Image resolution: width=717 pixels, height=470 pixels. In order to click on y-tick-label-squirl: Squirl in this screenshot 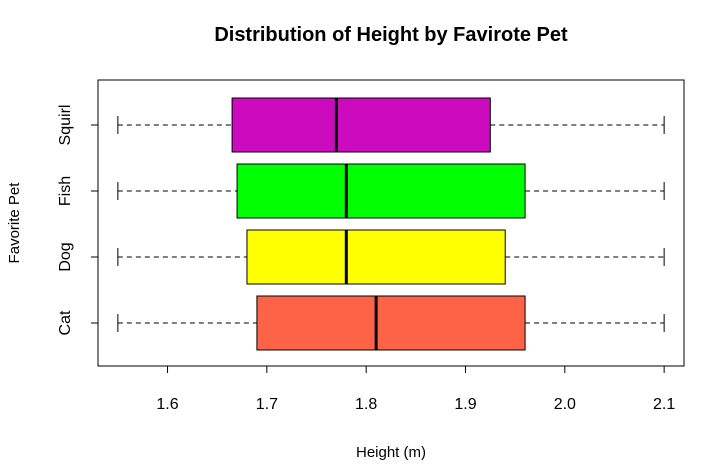, I will do `click(65, 125)`.